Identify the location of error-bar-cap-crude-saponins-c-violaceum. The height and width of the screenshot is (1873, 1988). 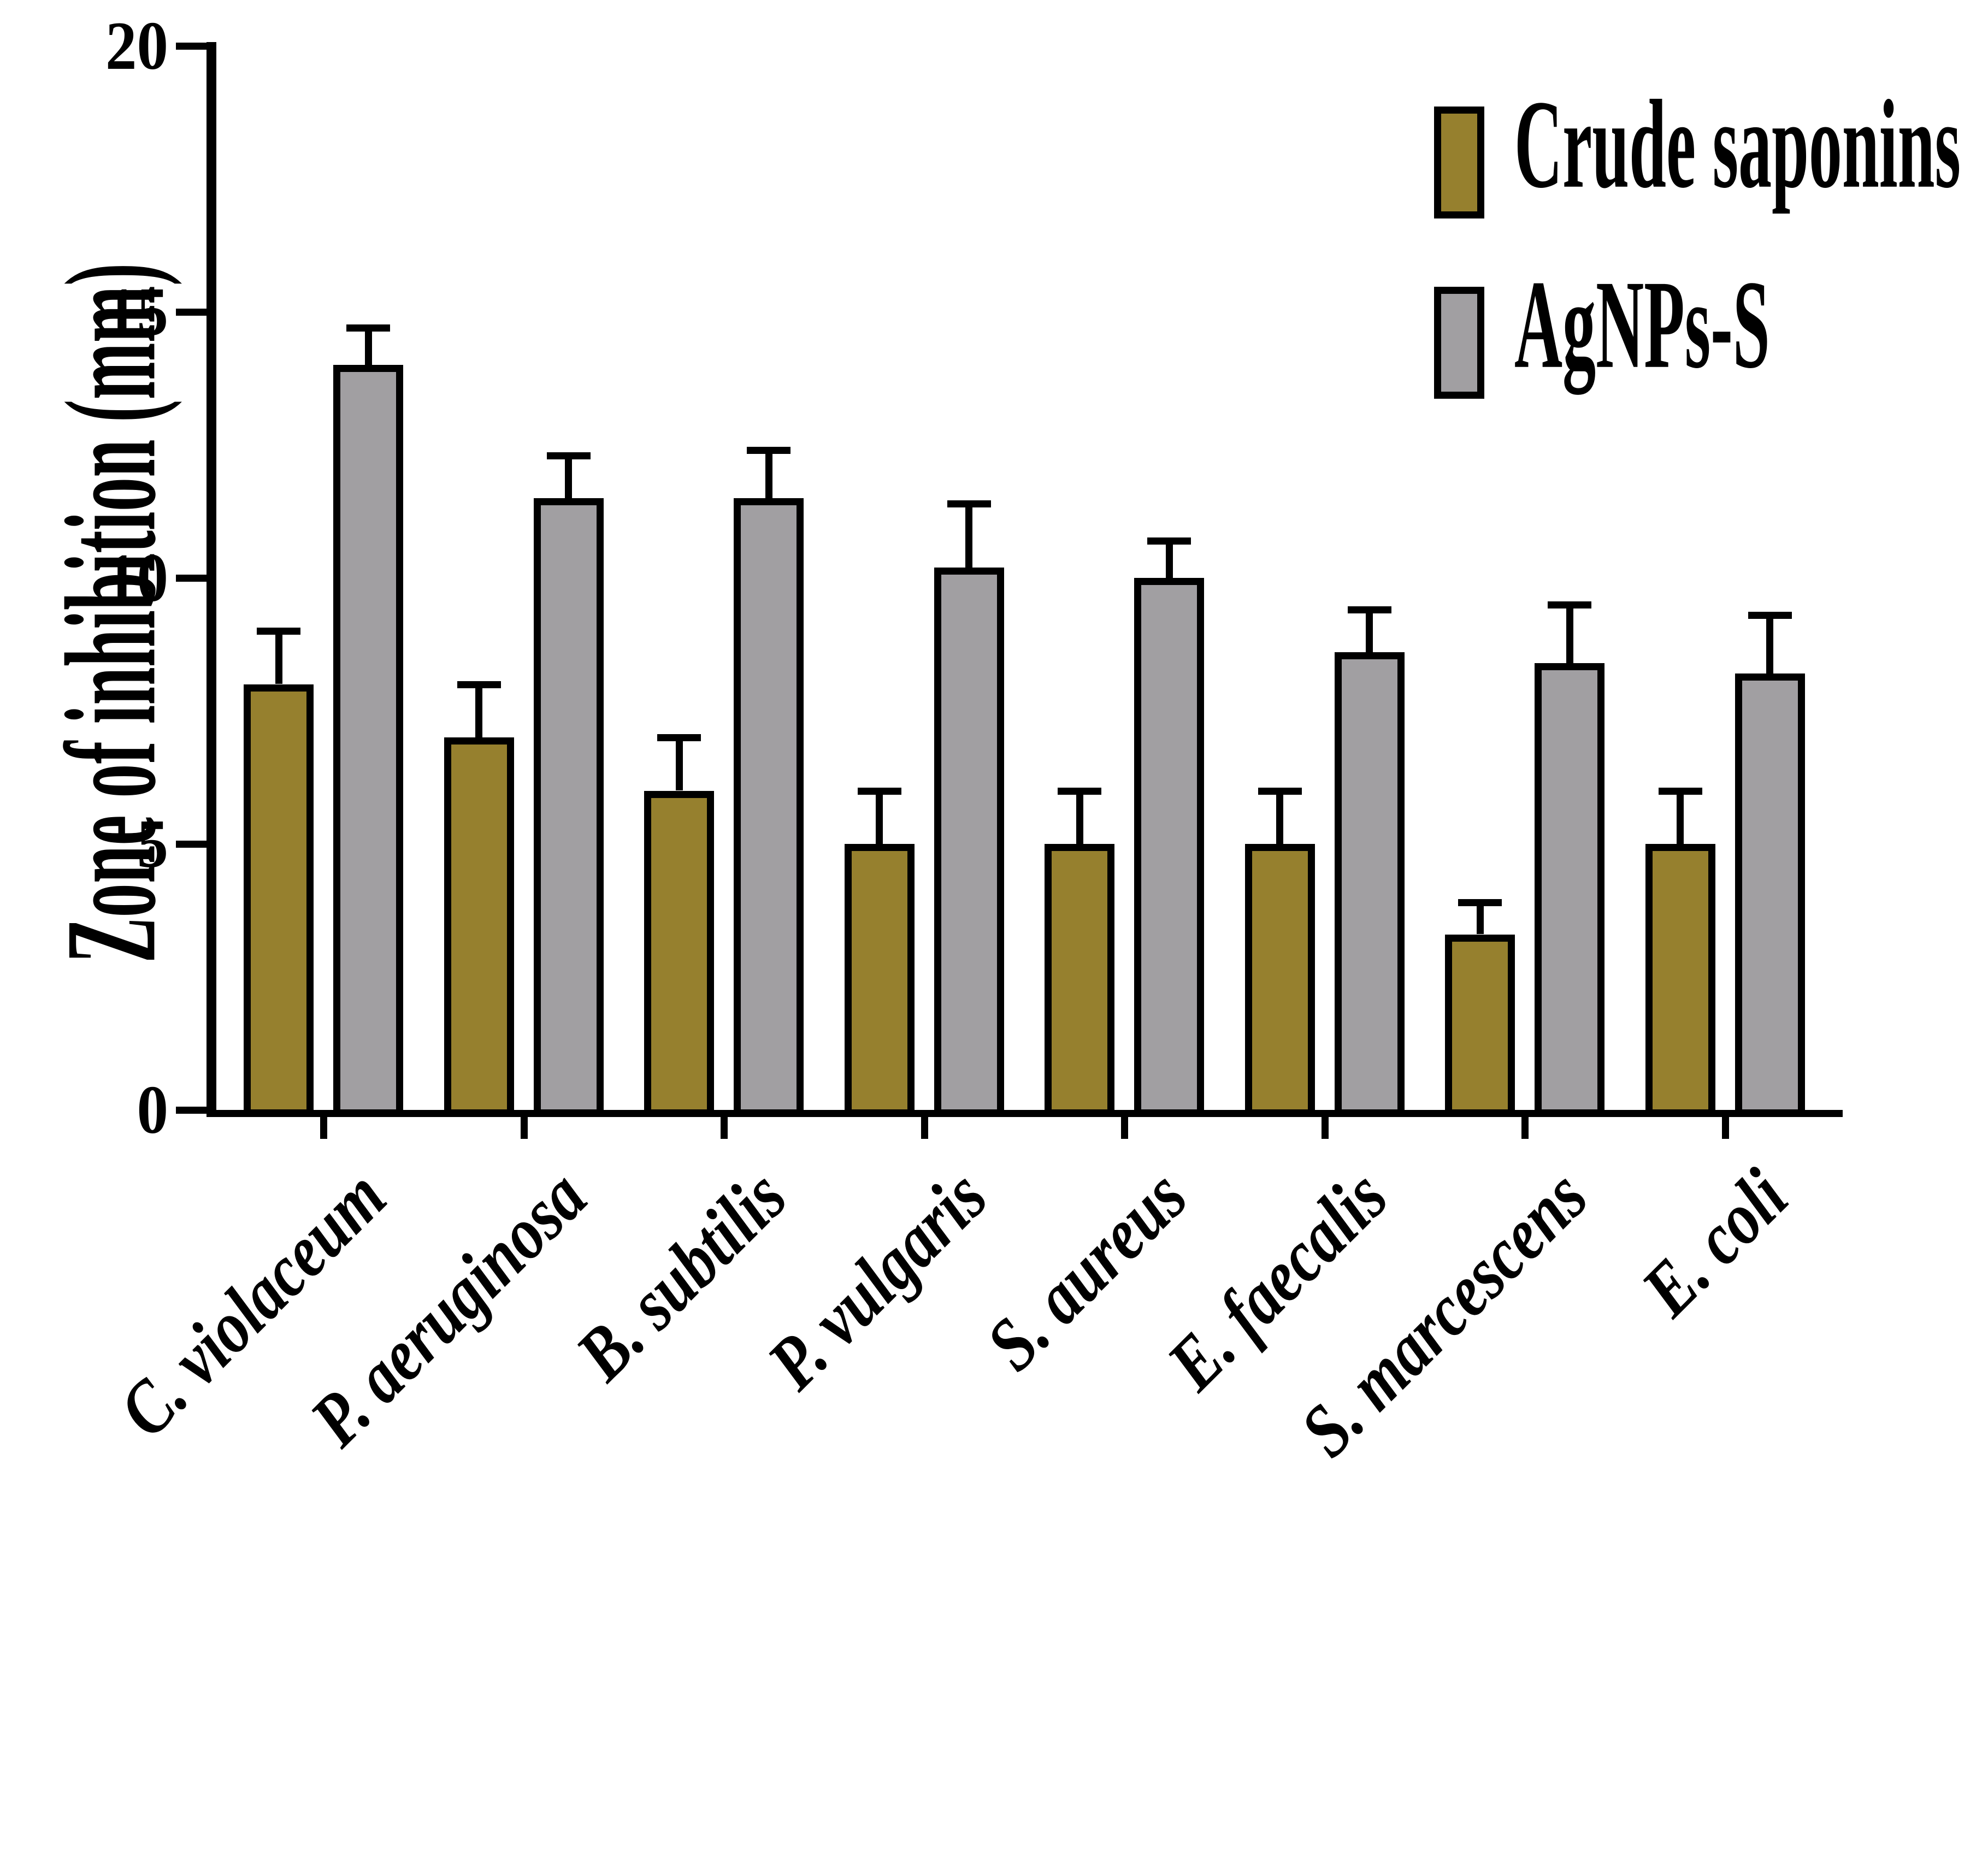
(279, 631).